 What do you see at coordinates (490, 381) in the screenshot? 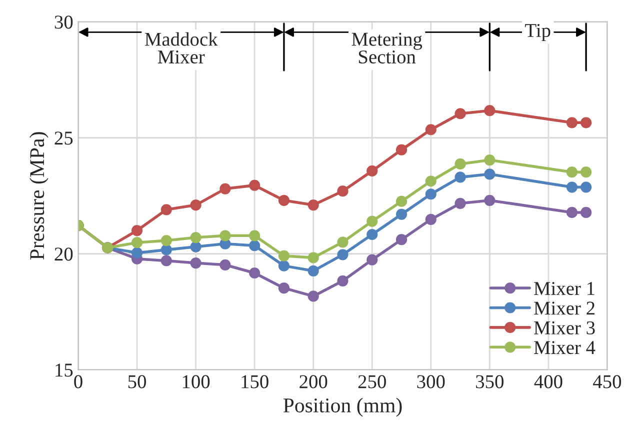
I see `x-tick-label: 350` at bounding box center [490, 381].